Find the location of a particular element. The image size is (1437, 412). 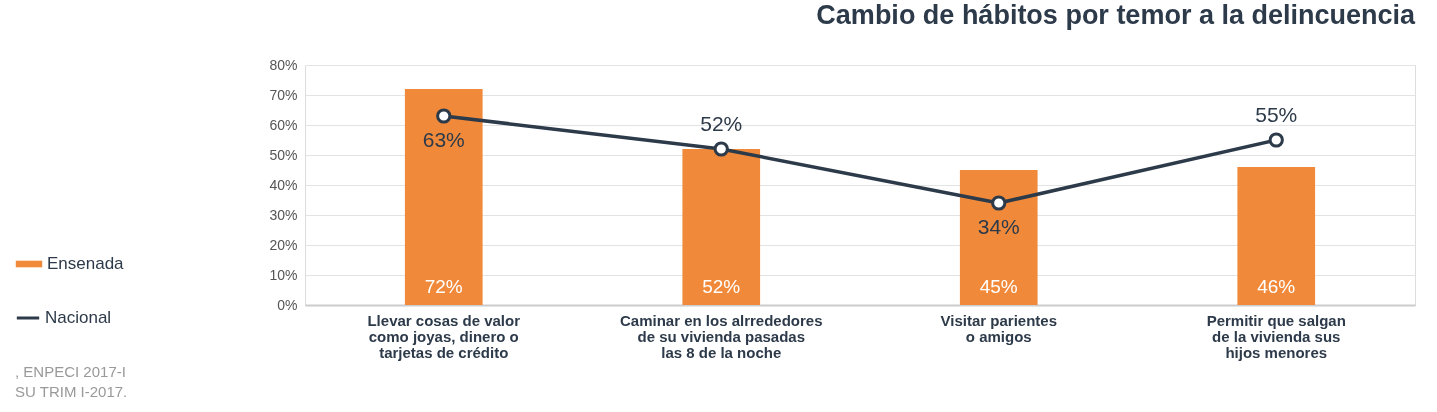

data-label: 46% is located at coordinates (1276, 286).